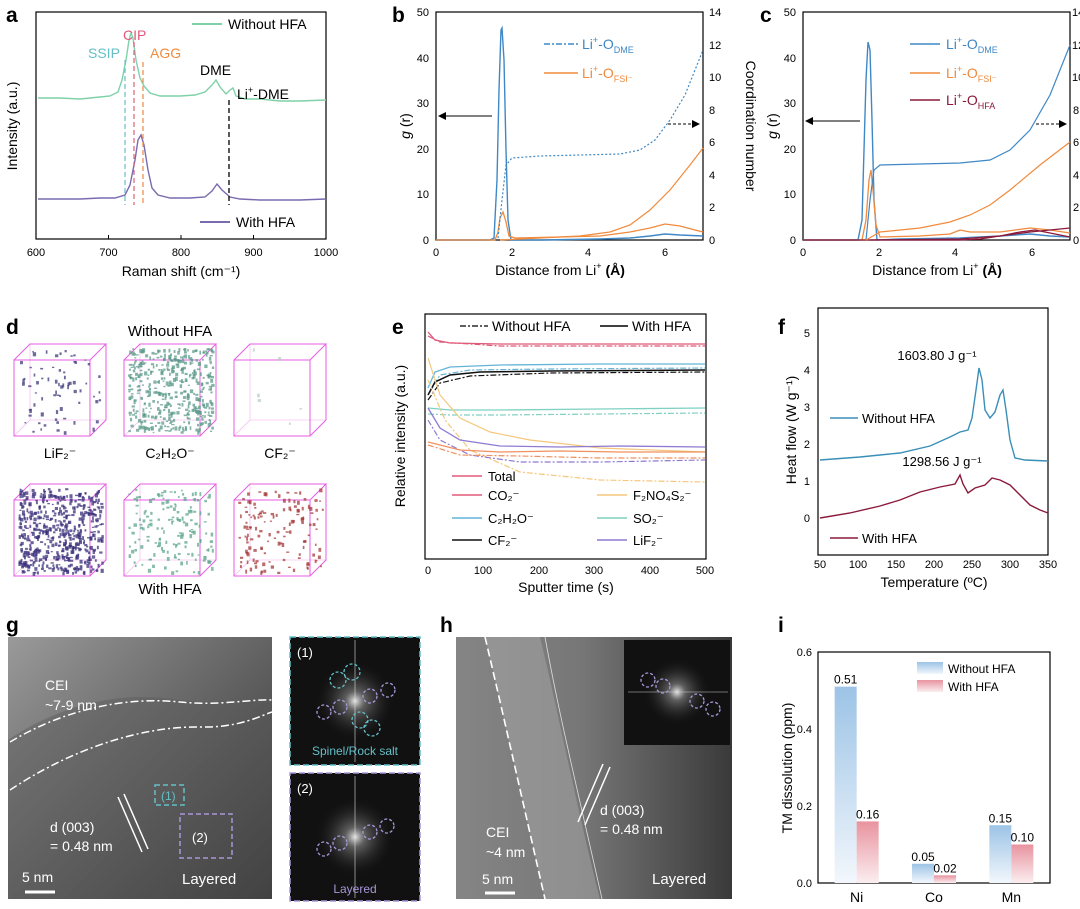 Image resolution: width=1080 pixels, height=909 pixels. What do you see at coordinates (170, 331) in the screenshot?
I see `panel-d-title-top: Without HFA` at bounding box center [170, 331].